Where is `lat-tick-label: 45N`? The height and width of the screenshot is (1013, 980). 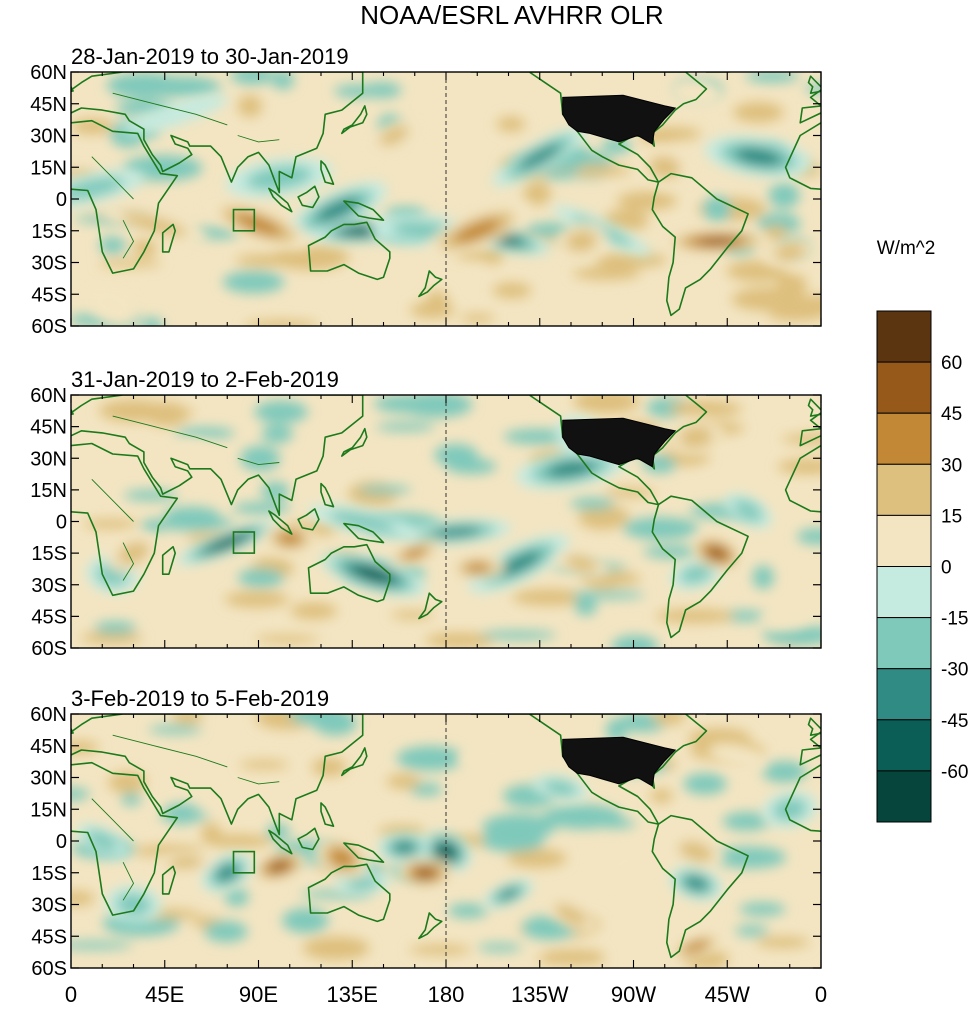
lat-tick-label: 45N is located at coordinates (48, 747).